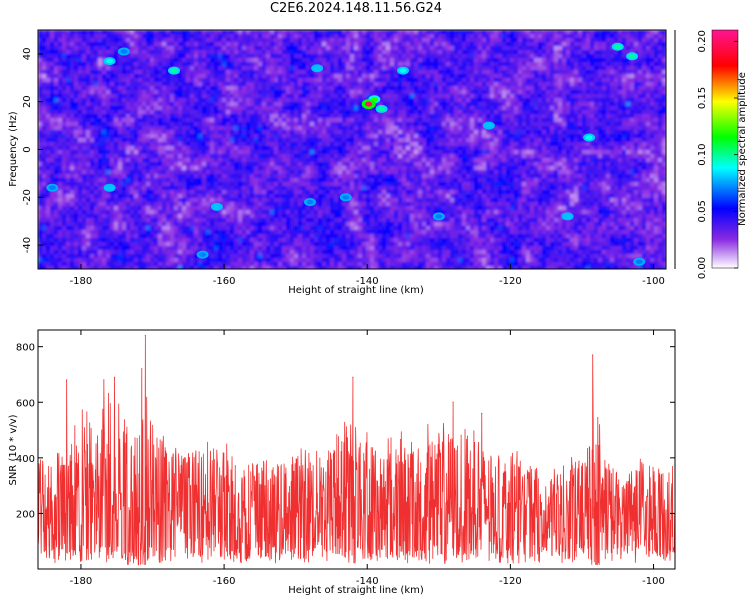 Image resolution: width=750 pixels, height=600 pixels. What do you see at coordinates (356, 8) in the screenshot?
I see `chart-title: C2E6.2024.148.11.56.G24` at bounding box center [356, 8].